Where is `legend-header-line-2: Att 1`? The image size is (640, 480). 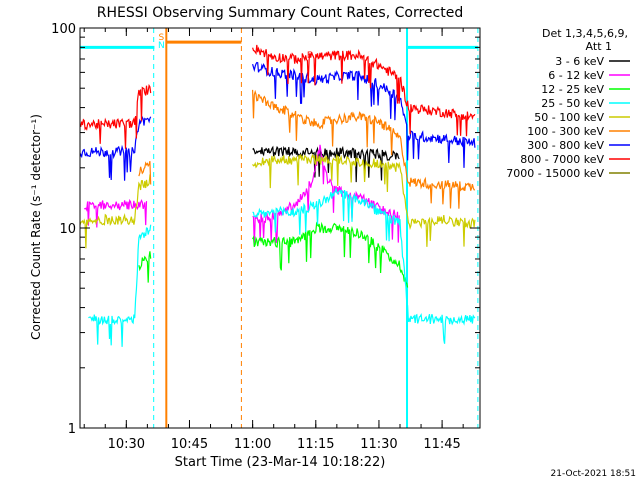
legend-header-line-2: Att 1 is located at coordinates (599, 46).